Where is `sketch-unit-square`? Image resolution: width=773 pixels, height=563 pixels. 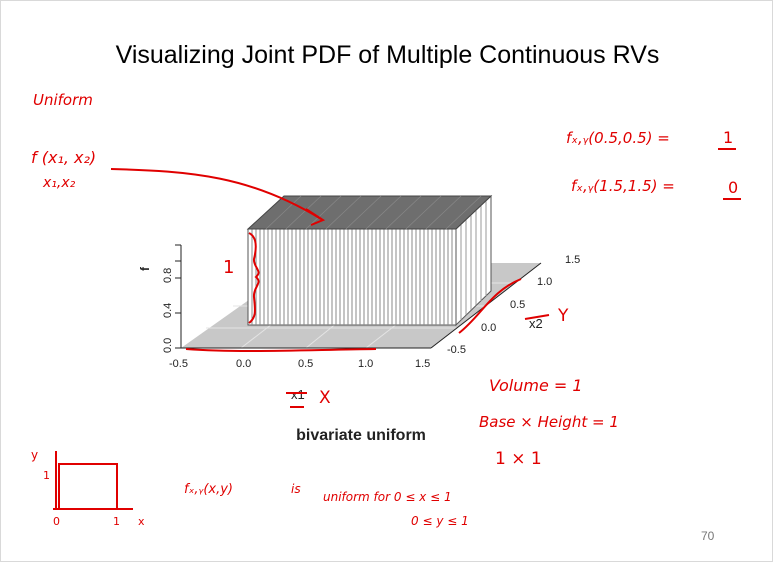
sketch-unit-square is located at coordinates (88, 486).